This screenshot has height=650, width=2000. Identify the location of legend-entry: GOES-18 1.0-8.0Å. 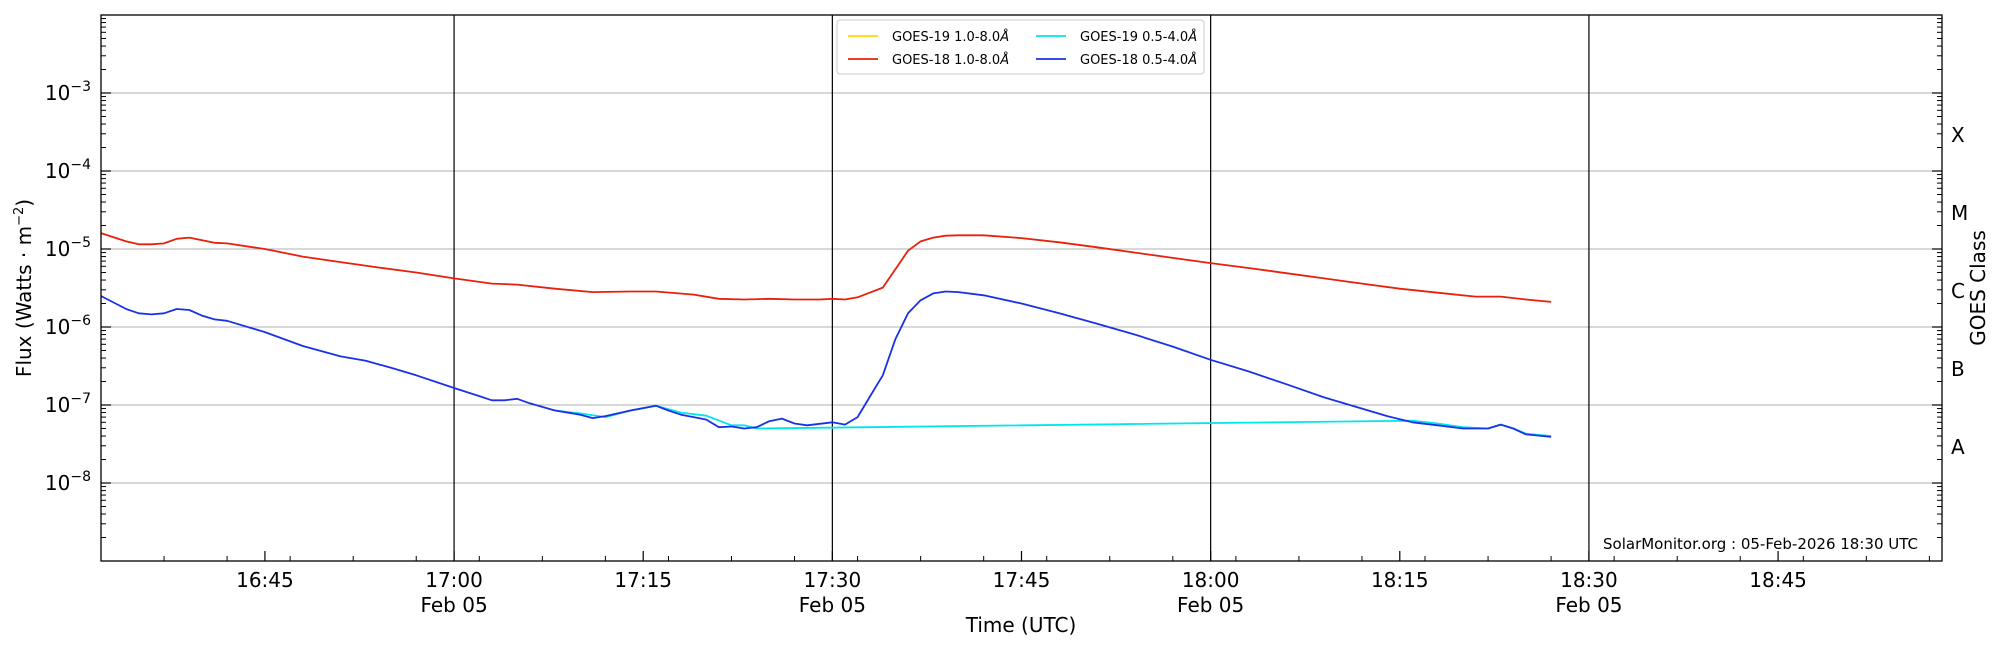
(950, 60).